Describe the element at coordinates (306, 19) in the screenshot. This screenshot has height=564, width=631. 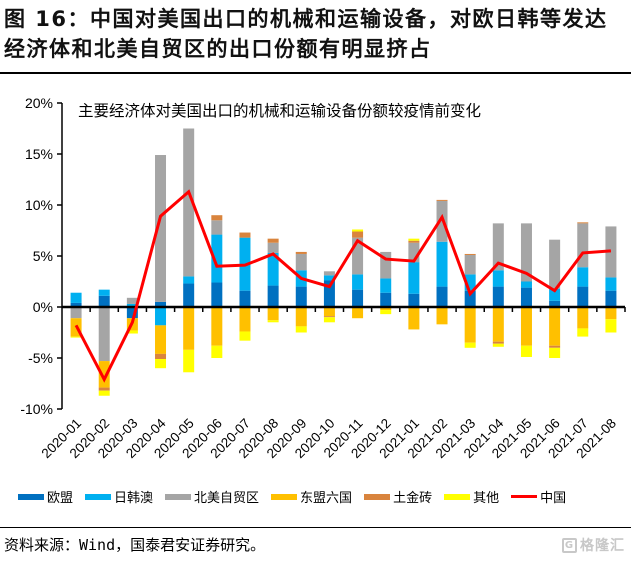
I see `figure-title-line-1: 图 16：中国对美国出口的机械和运输设备，对欧日韩等发达` at that location.